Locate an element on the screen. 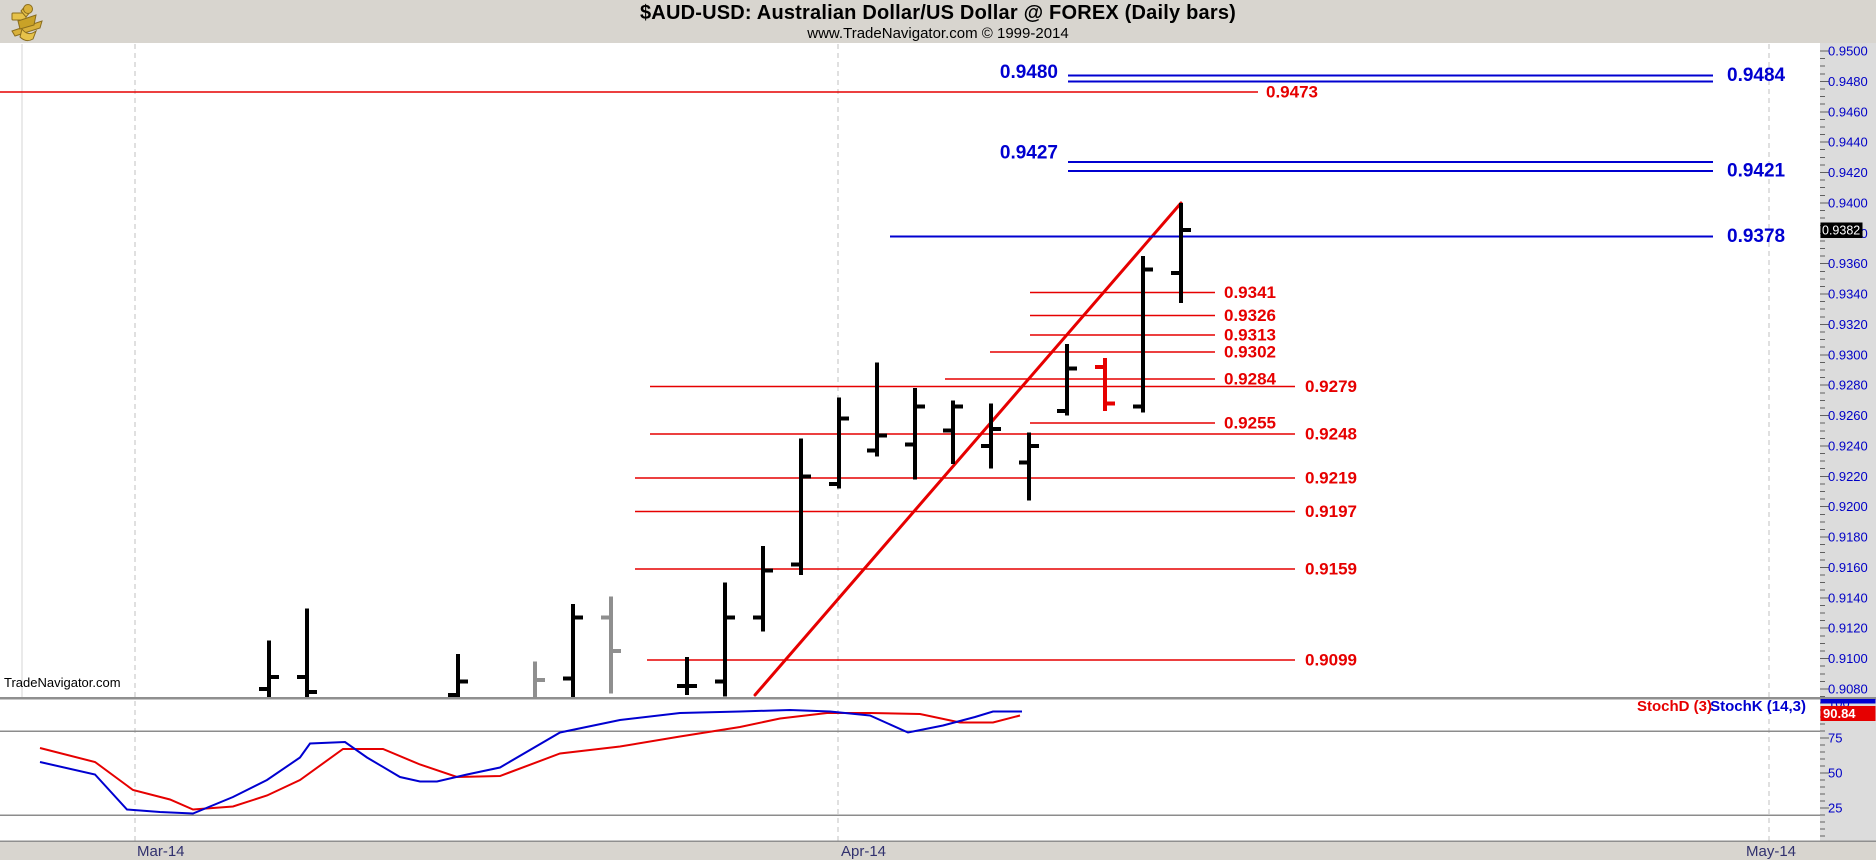 The image size is (1876, 860). price-axis-label: 0.9260 is located at coordinates (1848, 415).